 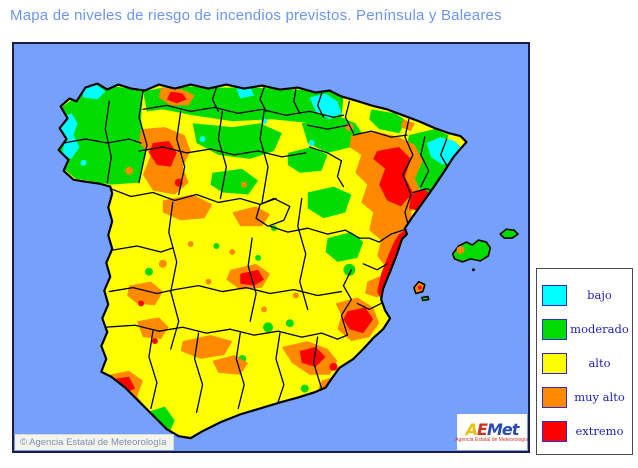 I want to click on island-mallorca, so click(x=471, y=251).